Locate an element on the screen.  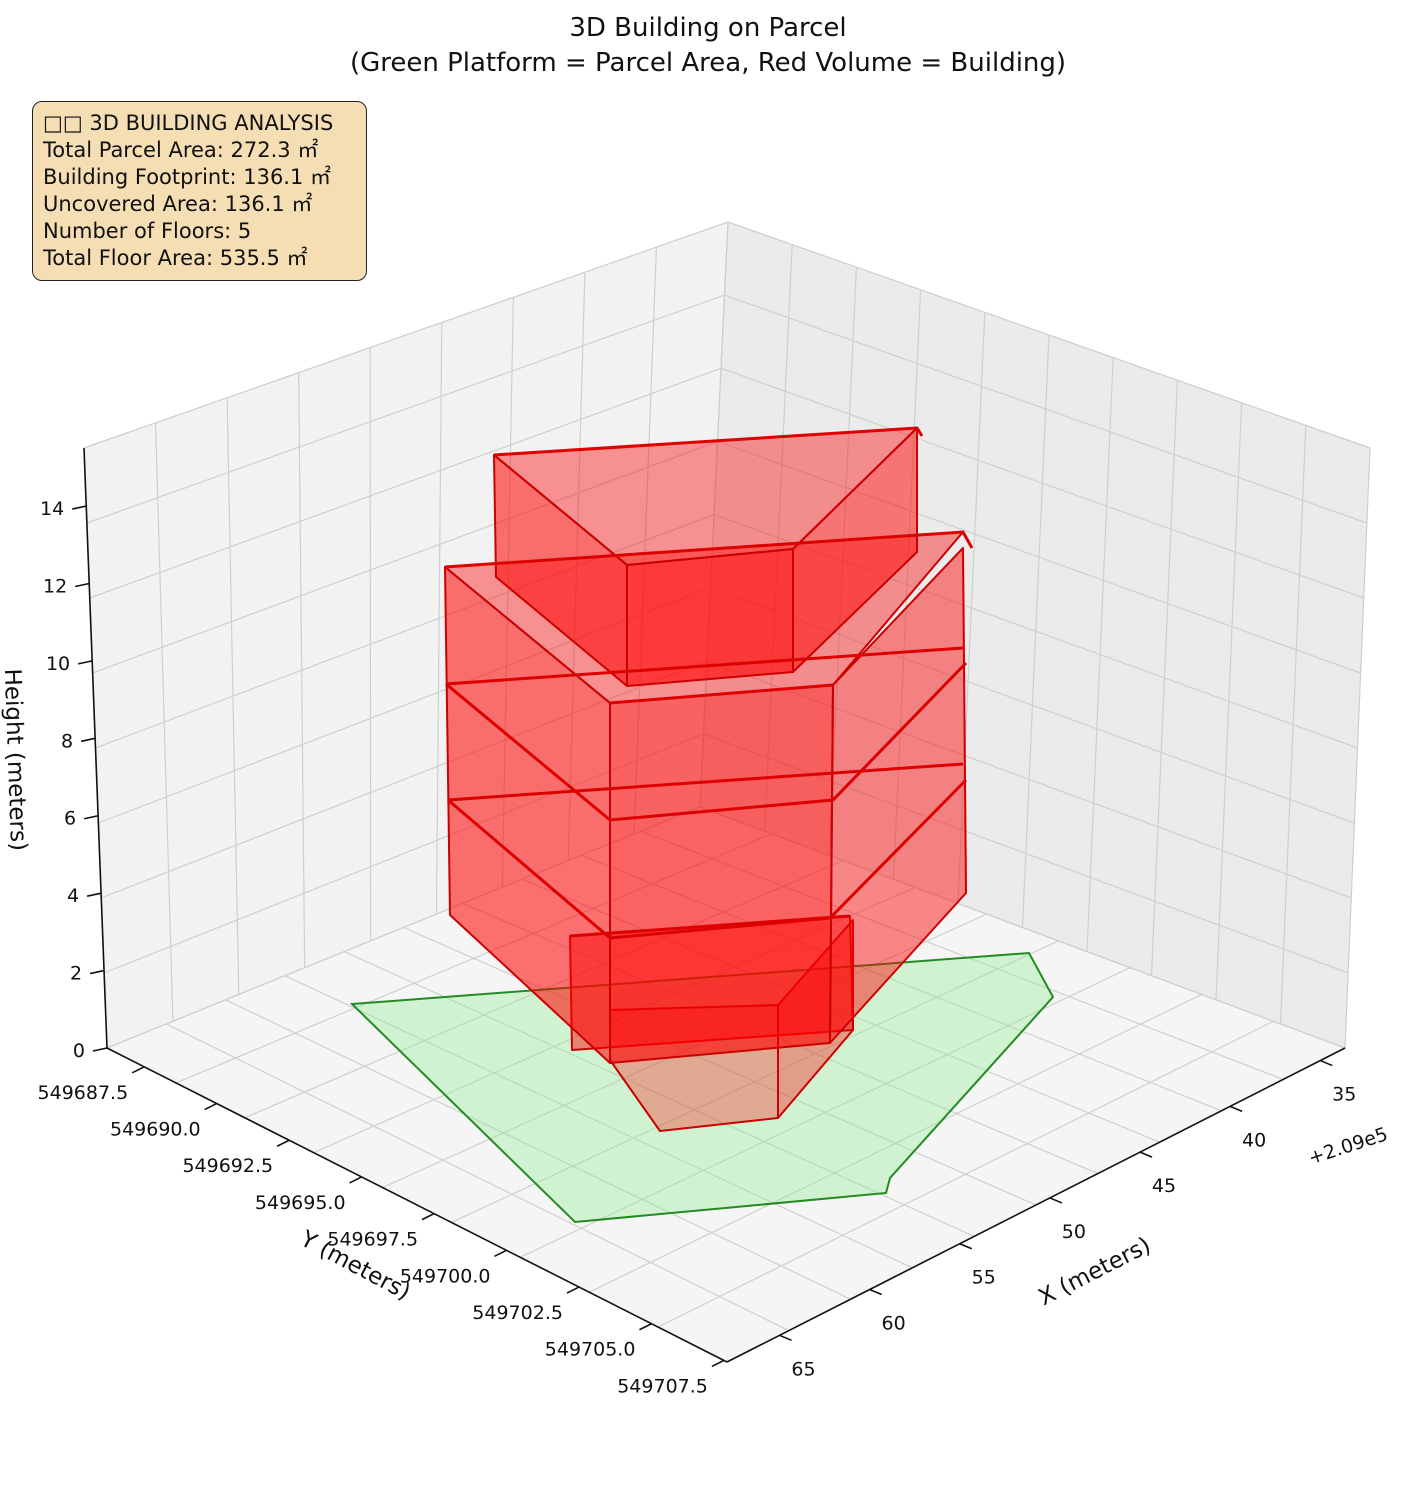
building-top-right-face is located at coordinates (855, 550).